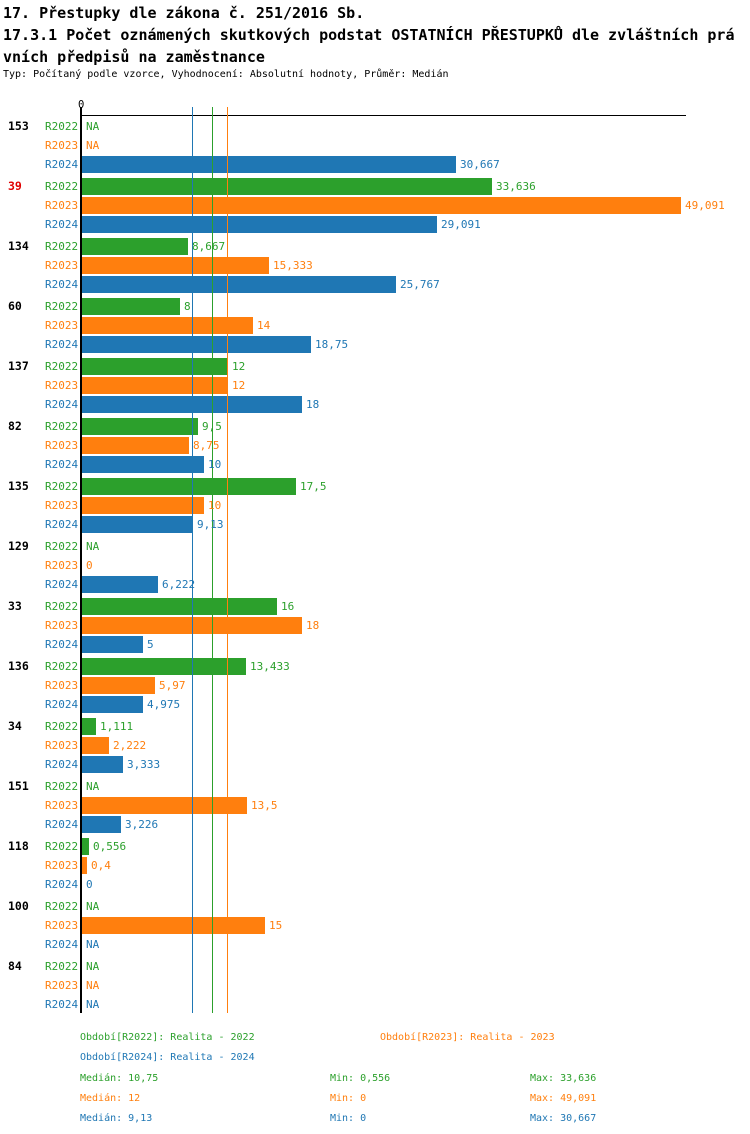  I want to click on bar-value-label: 5, so click(150, 644).